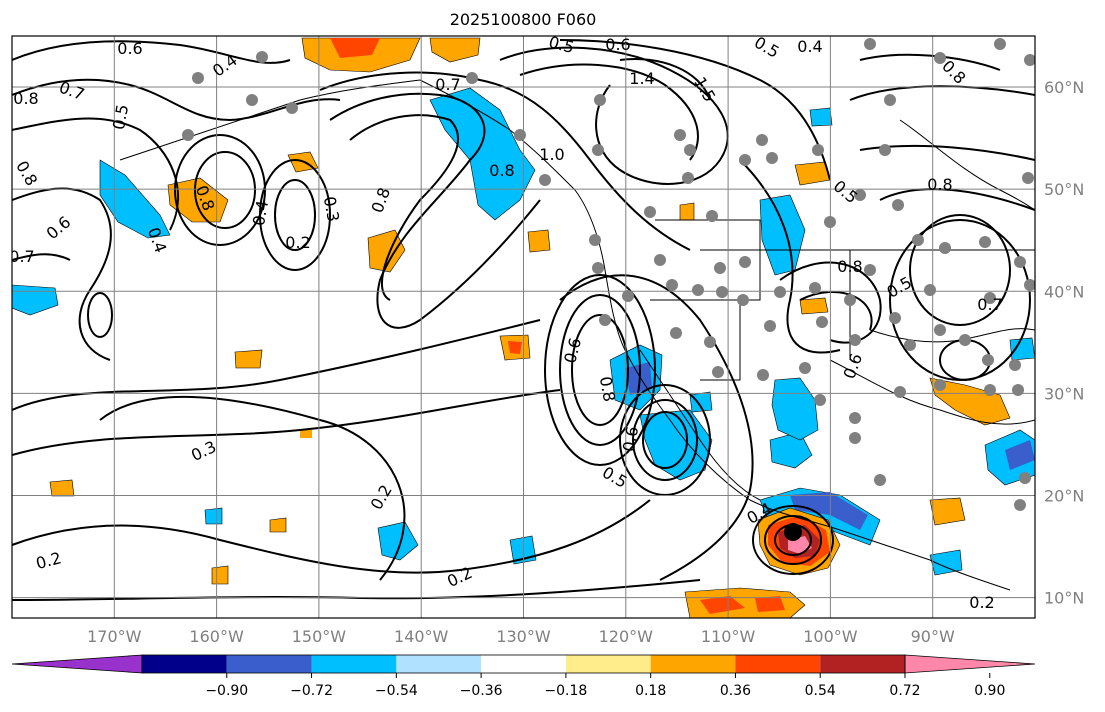 This screenshot has height=712, width=1105. I want to click on longitude-tick-label: 100°W, so click(830, 636).